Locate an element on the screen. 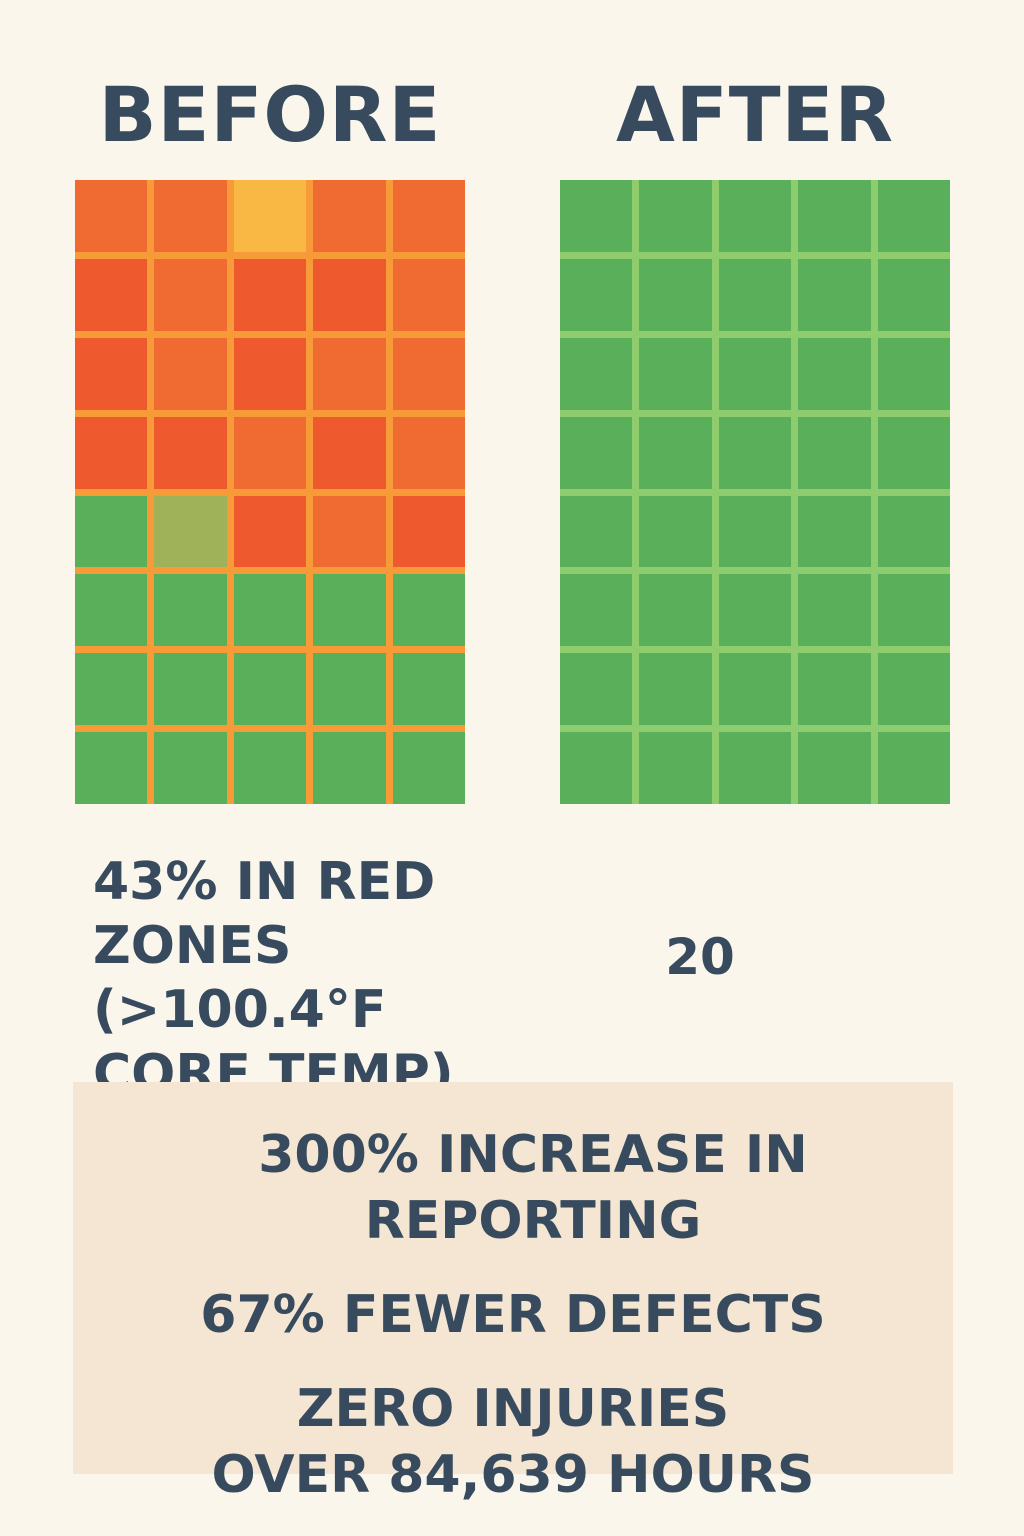 The height and width of the screenshot is (1536, 1024). before-cell-r7-c4 is located at coordinates (349, 689).